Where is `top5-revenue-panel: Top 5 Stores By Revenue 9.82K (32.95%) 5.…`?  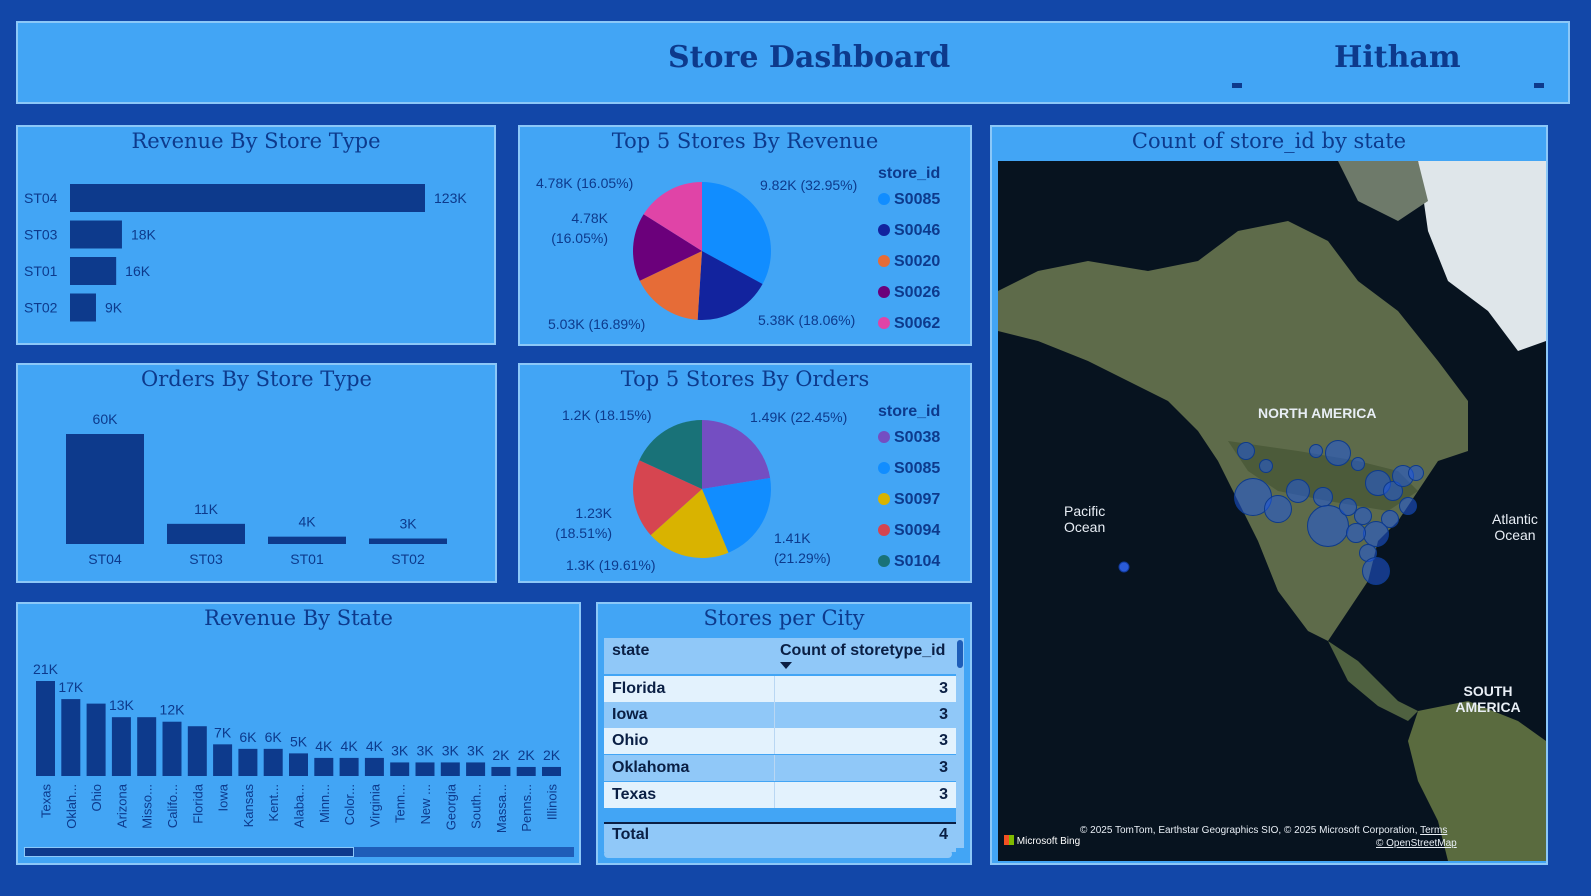
top5-revenue-panel: Top 5 Stores By Revenue 9.82K (32.95%) 5.… is located at coordinates (745, 235).